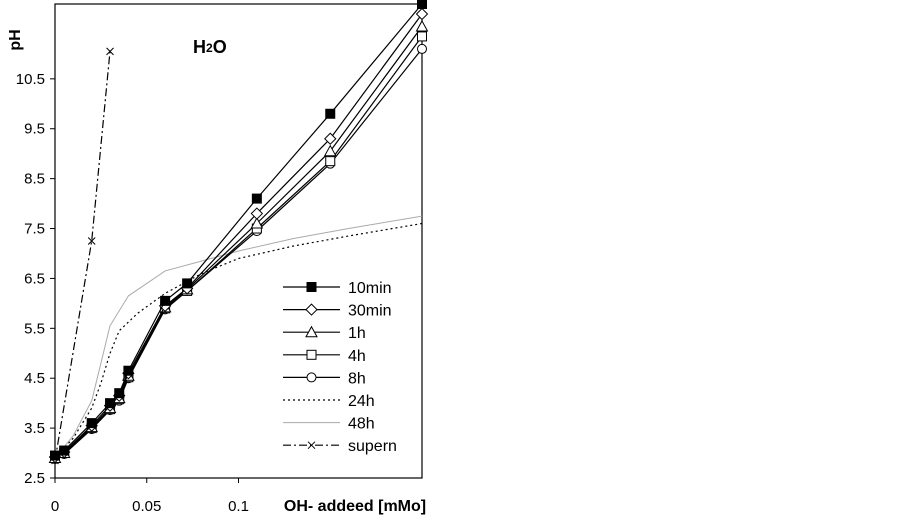  I want to click on legend-label: 8h, so click(357, 378).